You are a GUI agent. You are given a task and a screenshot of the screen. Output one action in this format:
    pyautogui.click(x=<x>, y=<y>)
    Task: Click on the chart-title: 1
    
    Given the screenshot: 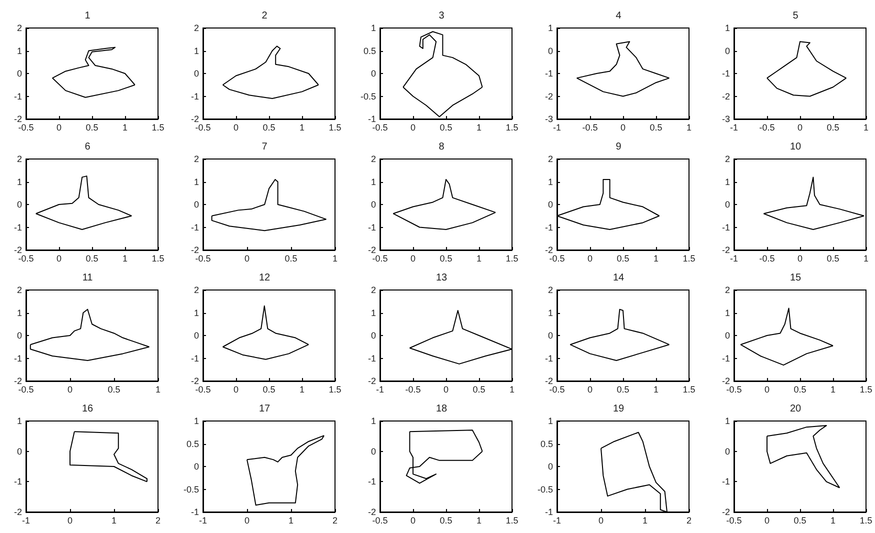 What is the action you would take?
    pyautogui.click(x=87, y=16)
    